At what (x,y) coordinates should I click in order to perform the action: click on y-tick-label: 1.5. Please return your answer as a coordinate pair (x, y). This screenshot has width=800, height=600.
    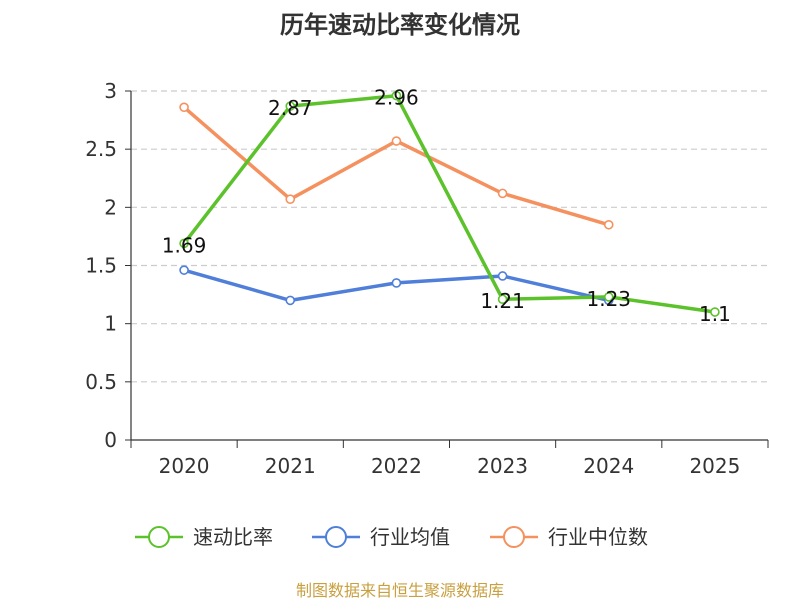
    Looking at the image, I should click on (101, 266).